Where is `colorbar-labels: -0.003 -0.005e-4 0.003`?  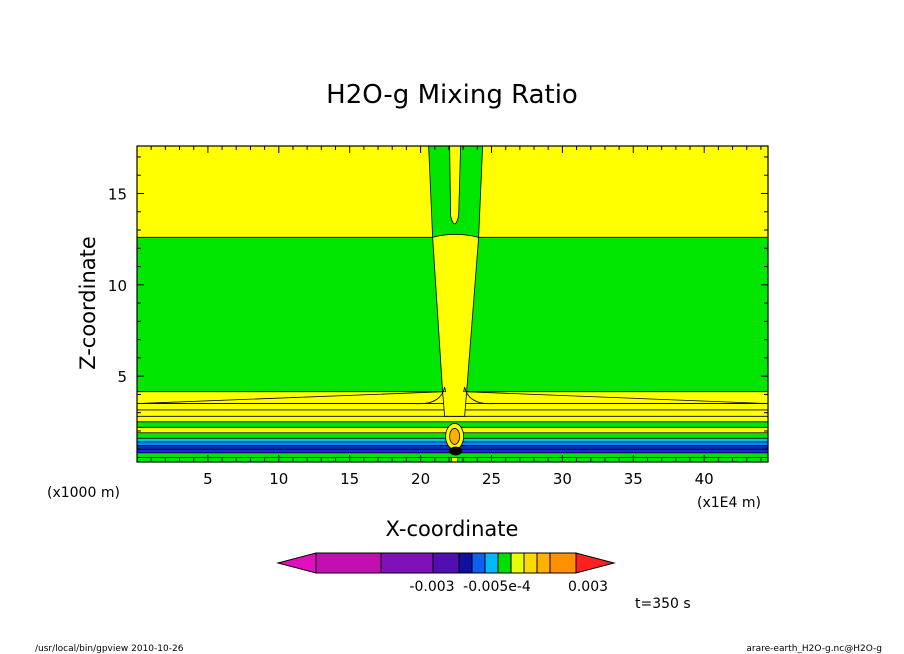 colorbar-labels: -0.003 -0.005e-4 0.003 is located at coordinates (508, 587).